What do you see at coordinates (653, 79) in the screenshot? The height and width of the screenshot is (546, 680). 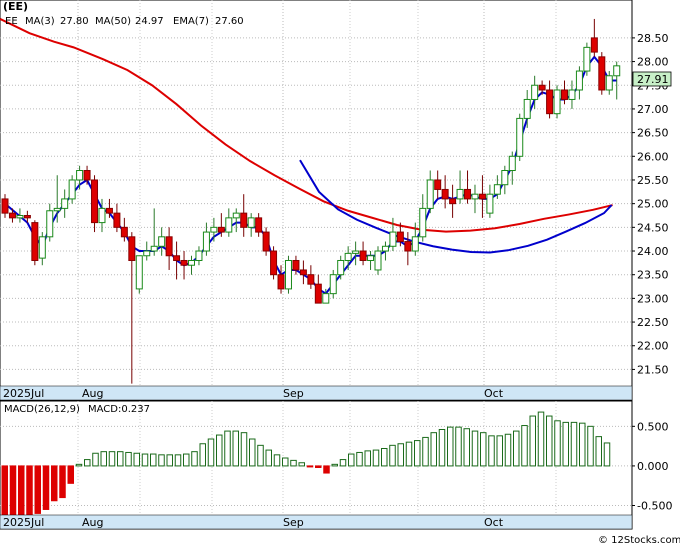 I see `last-price-value: 27.91` at bounding box center [653, 79].